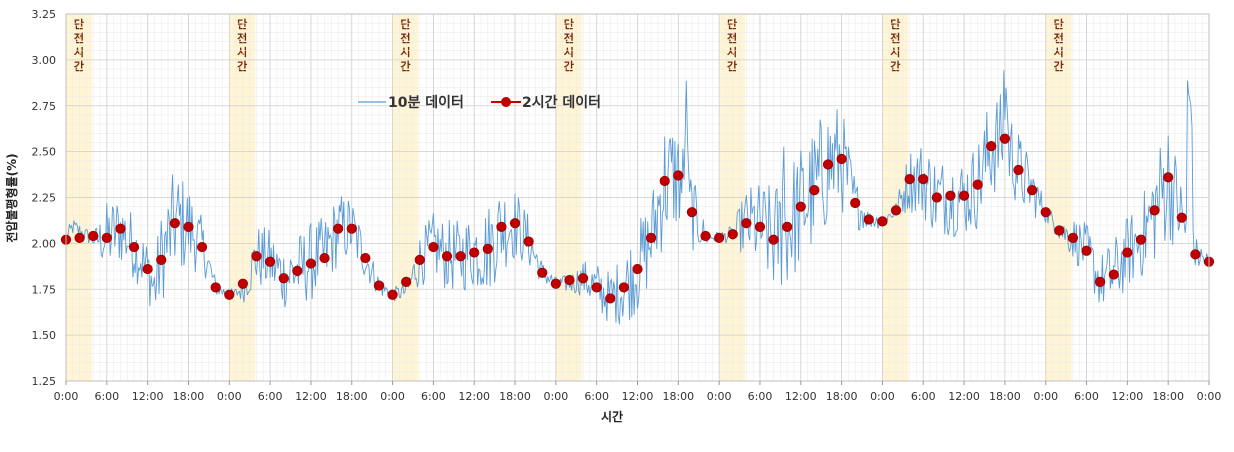 Image resolution: width=1234 pixels, height=452 pixels. Describe the element at coordinates (44, 198) in the screenshot. I see `y-tick-label: 2.25` at that location.